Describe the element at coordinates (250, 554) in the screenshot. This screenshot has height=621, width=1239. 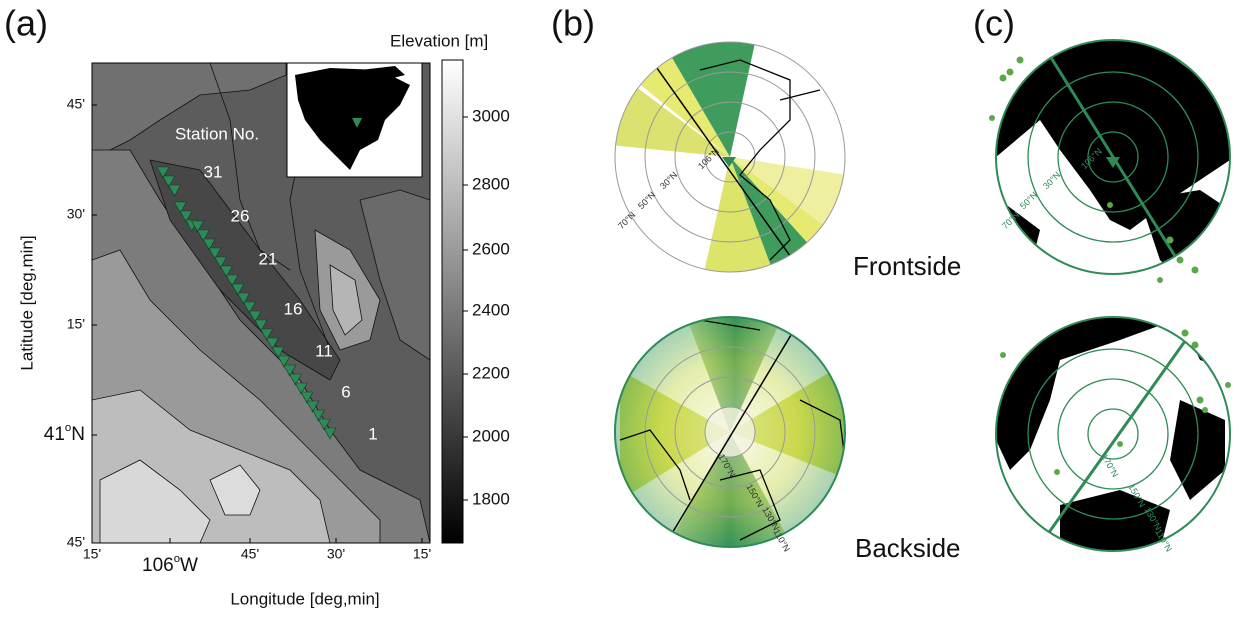
I see `x-tick-label: 45'` at that location.